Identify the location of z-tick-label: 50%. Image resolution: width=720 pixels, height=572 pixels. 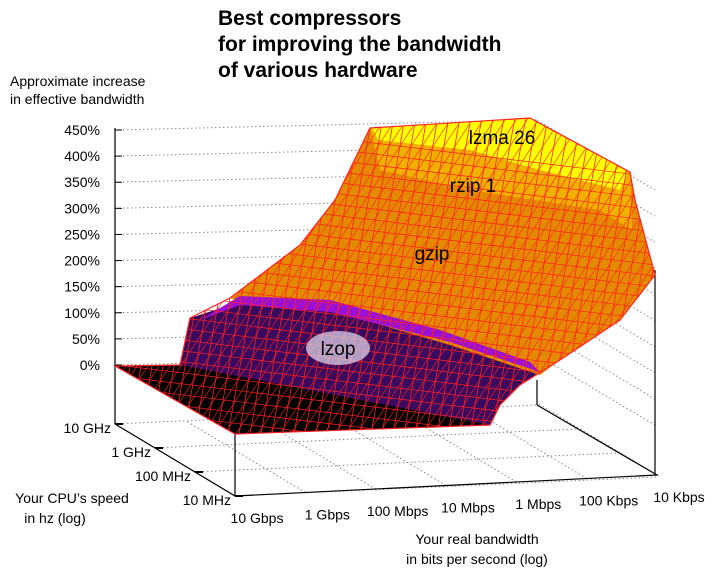
(86, 339).